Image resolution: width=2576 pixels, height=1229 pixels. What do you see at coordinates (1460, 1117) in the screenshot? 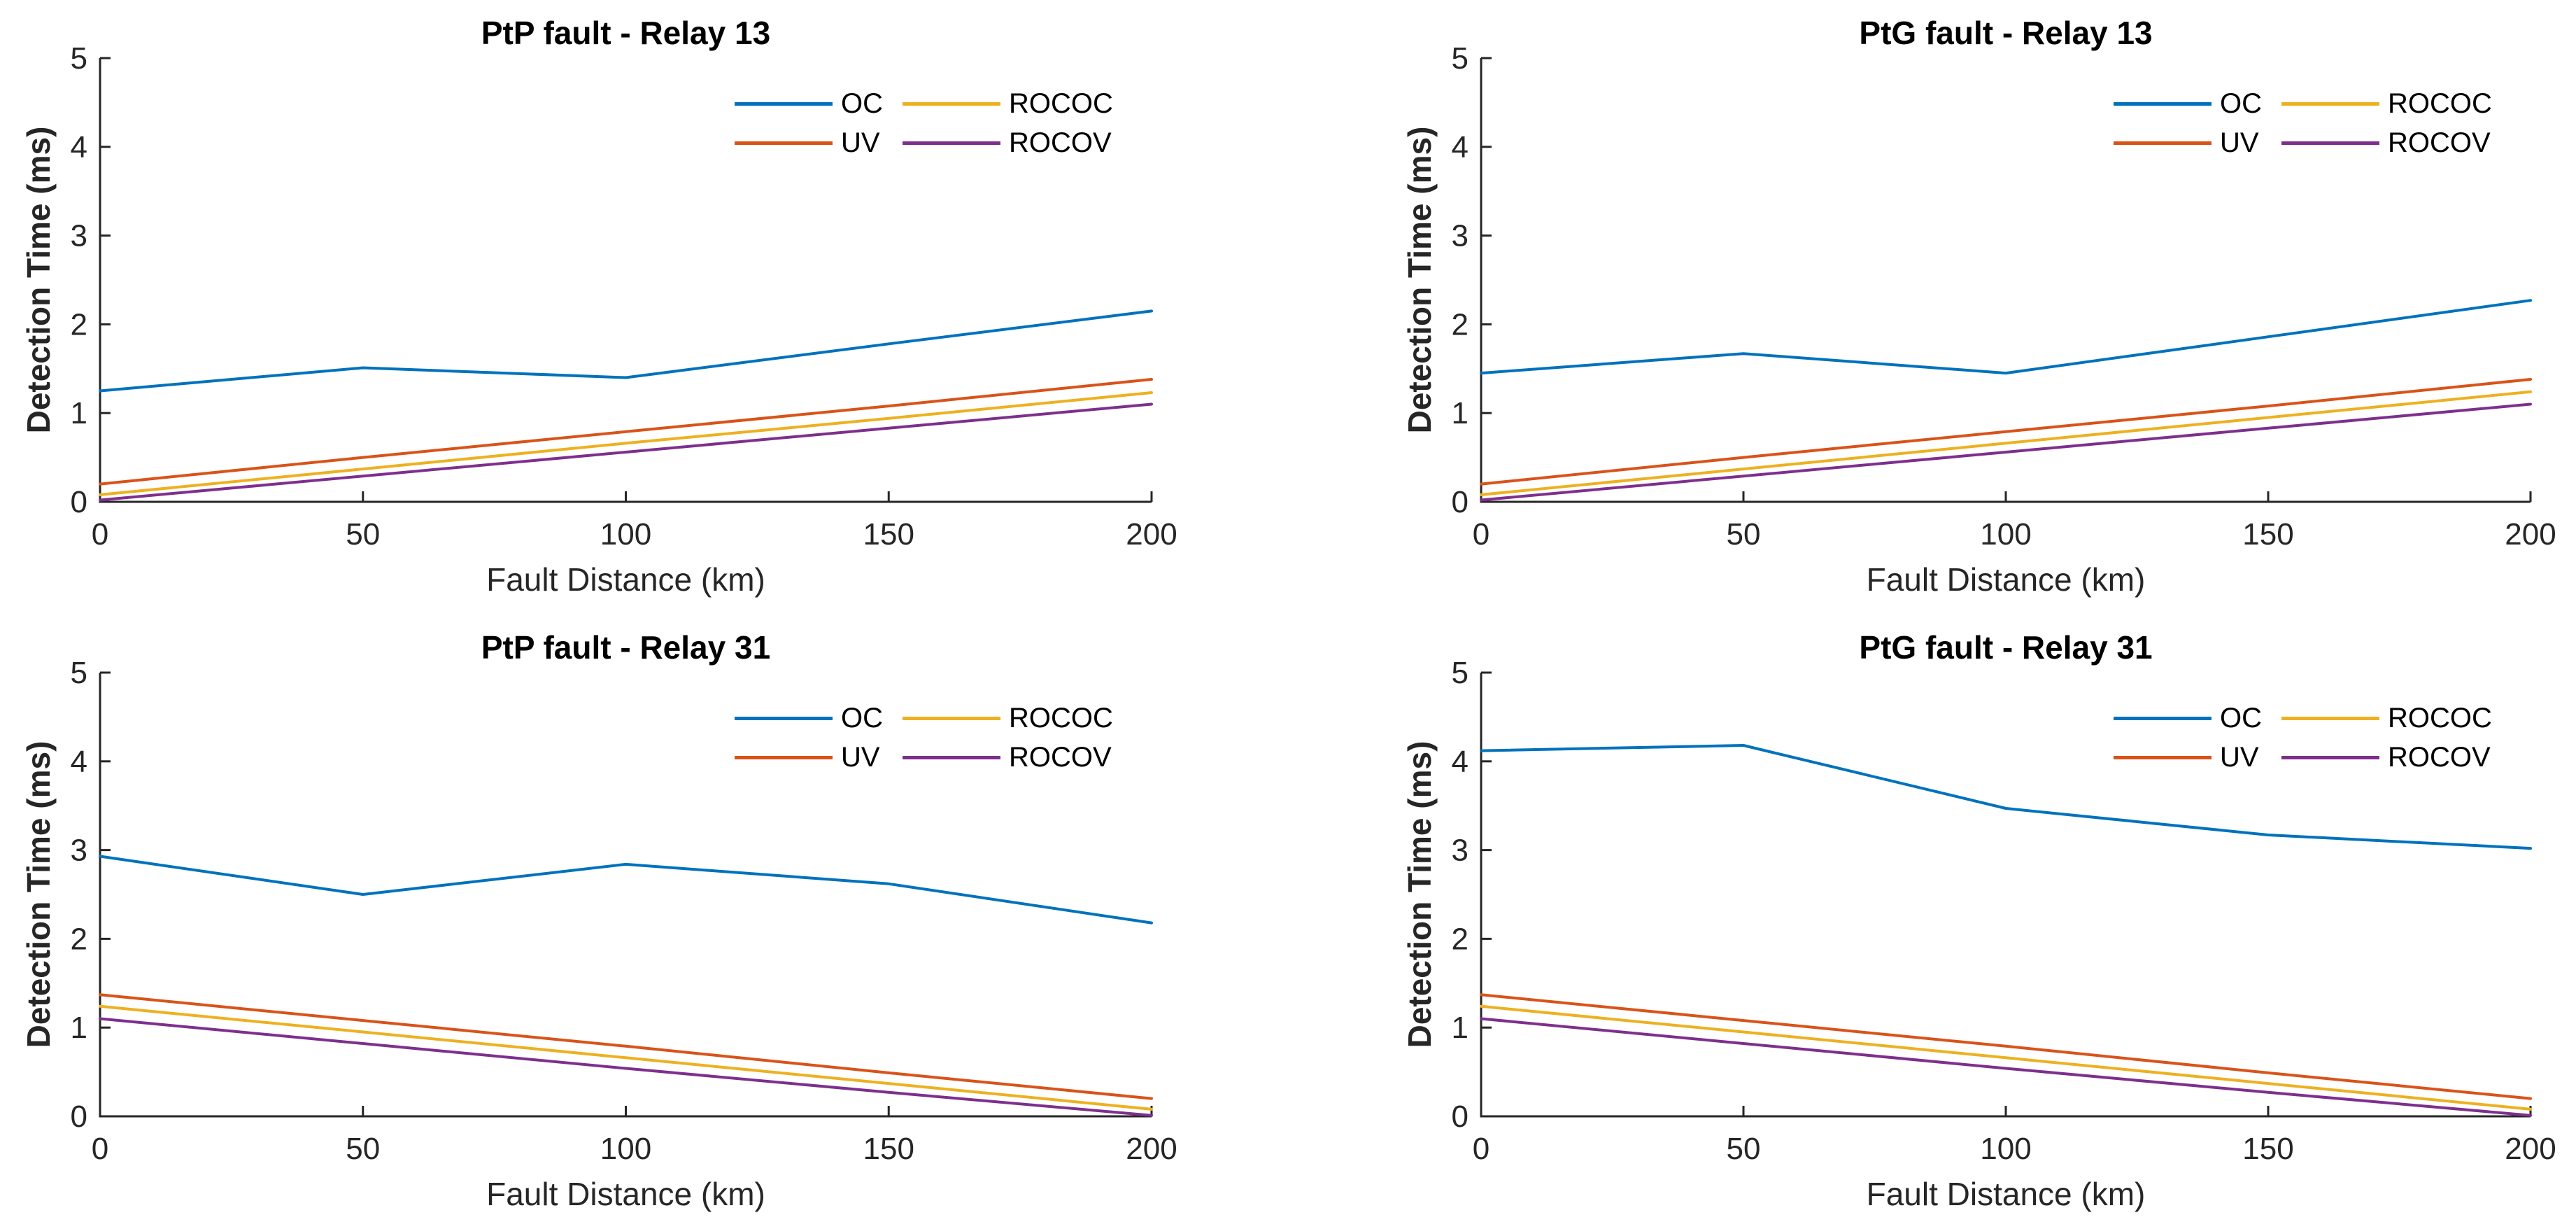
I see `y-tick-label: 0` at bounding box center [1460, 1117].